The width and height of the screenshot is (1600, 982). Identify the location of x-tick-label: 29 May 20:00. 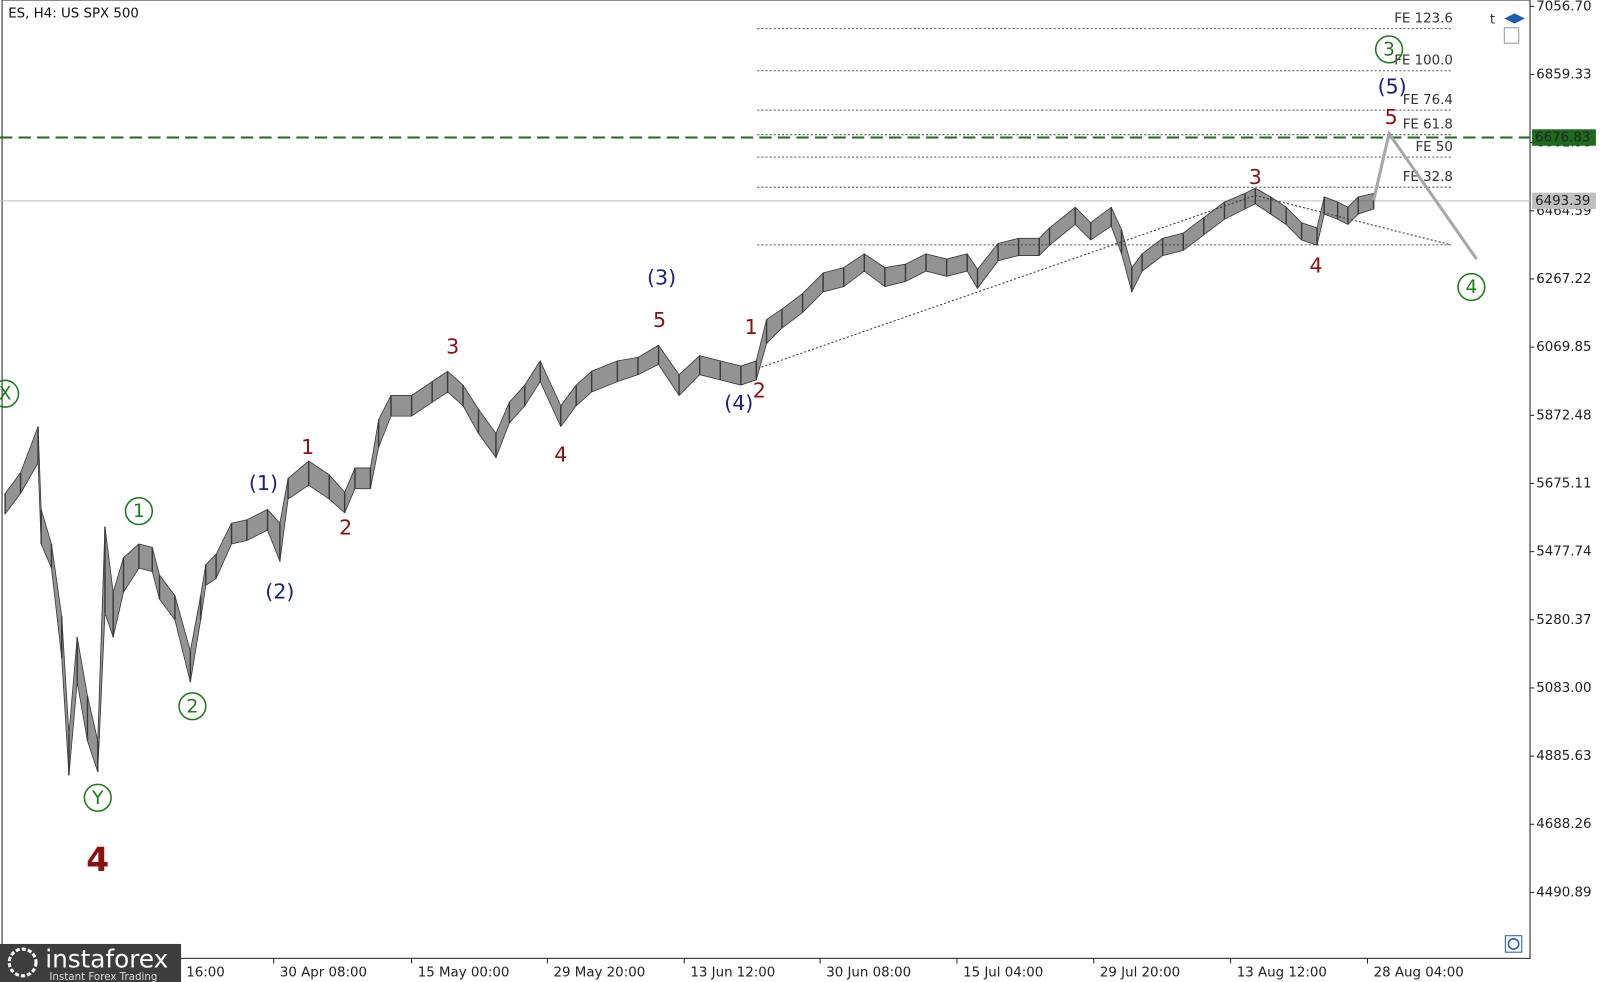
(600, 973).